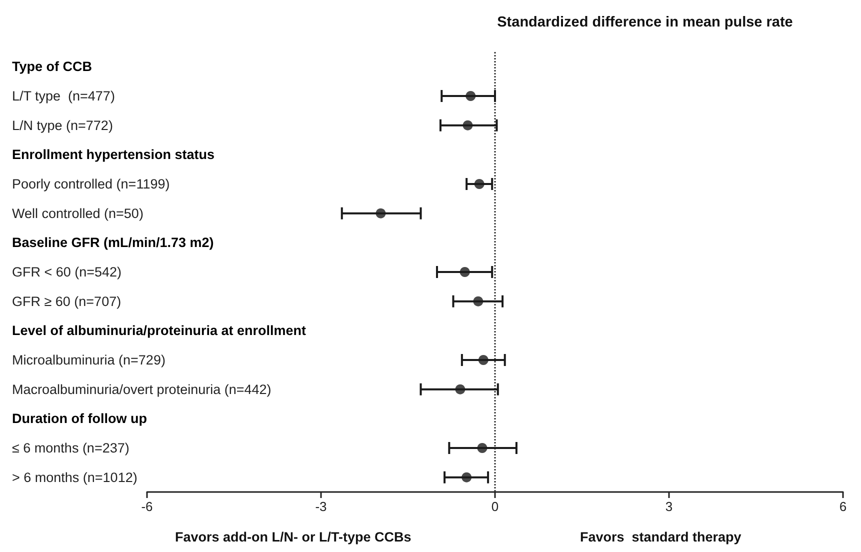 Image resolution: width=861 pixels, height=552 pixels. Describe the element at coordinates (89, 360) in the screenshot. I see `y-tick-label: Microalbuminuria (n=729)` at that location.